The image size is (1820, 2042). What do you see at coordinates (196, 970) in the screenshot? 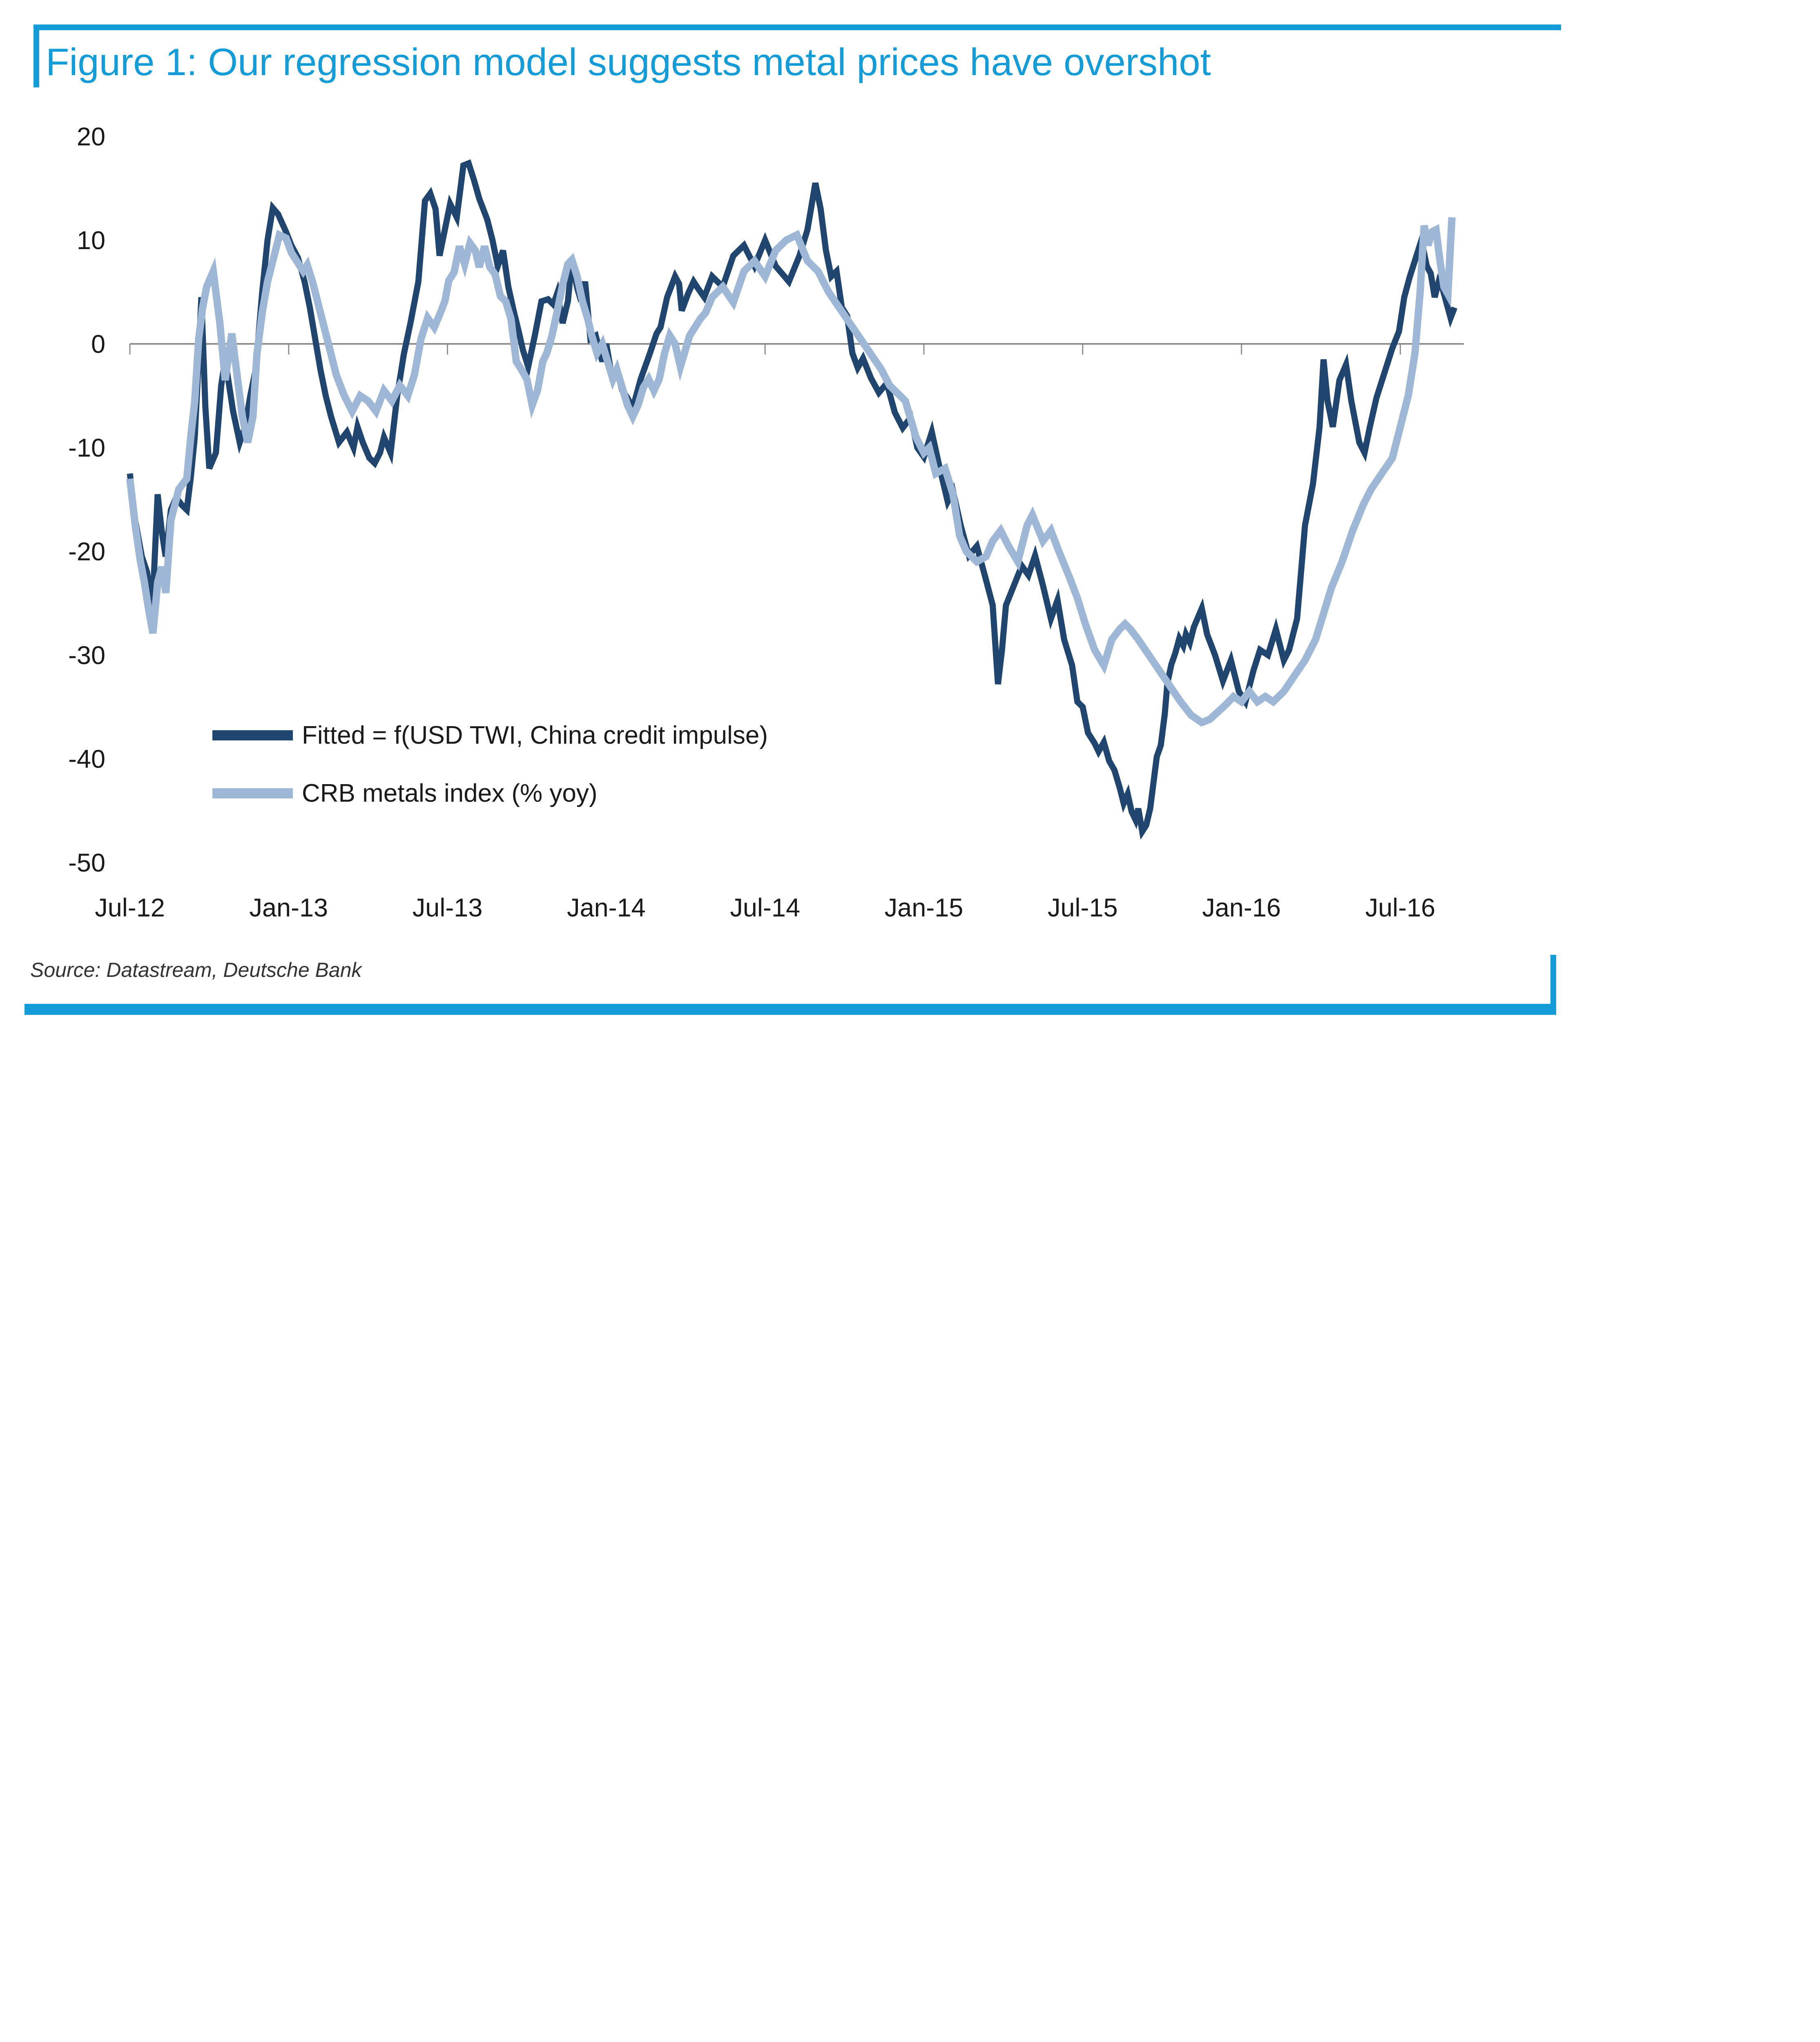
I see `source-note: Source: Datastream, Deutsche Bank` at bounding box center [196, 970].